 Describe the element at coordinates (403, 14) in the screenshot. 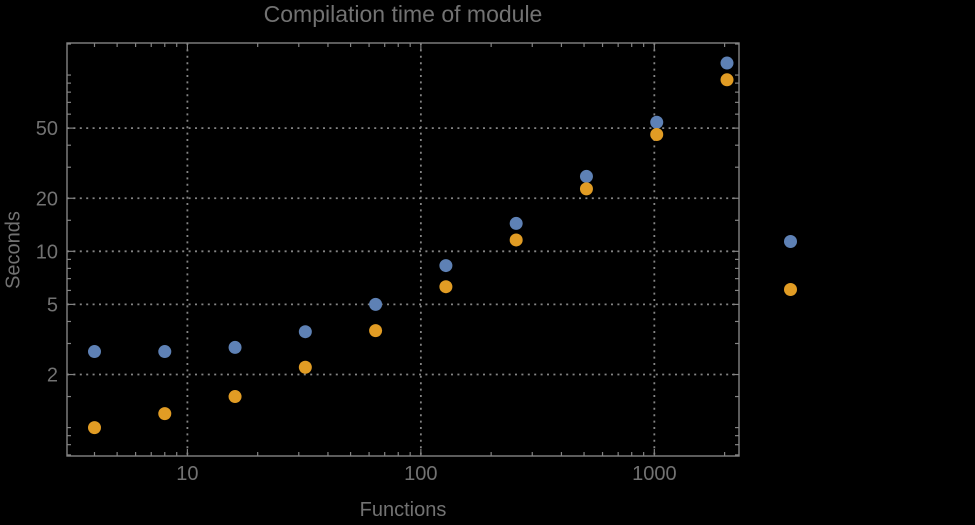

I see `chart-title: Compilation time of module` at that location.